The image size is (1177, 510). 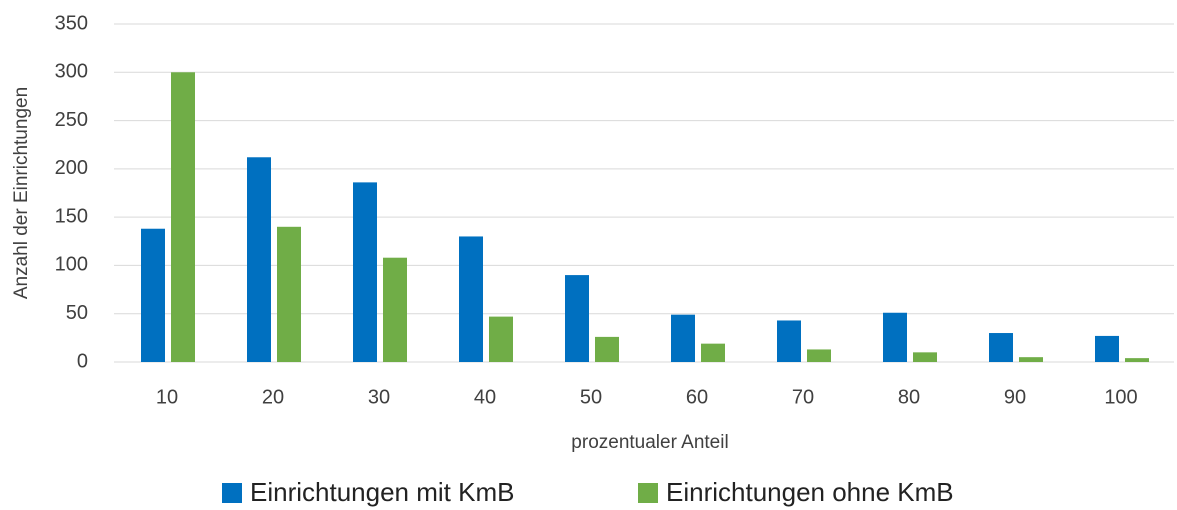 I want to click on y-axis-title: Anzahl der Einrichtungen, so click(x=21, y=193).